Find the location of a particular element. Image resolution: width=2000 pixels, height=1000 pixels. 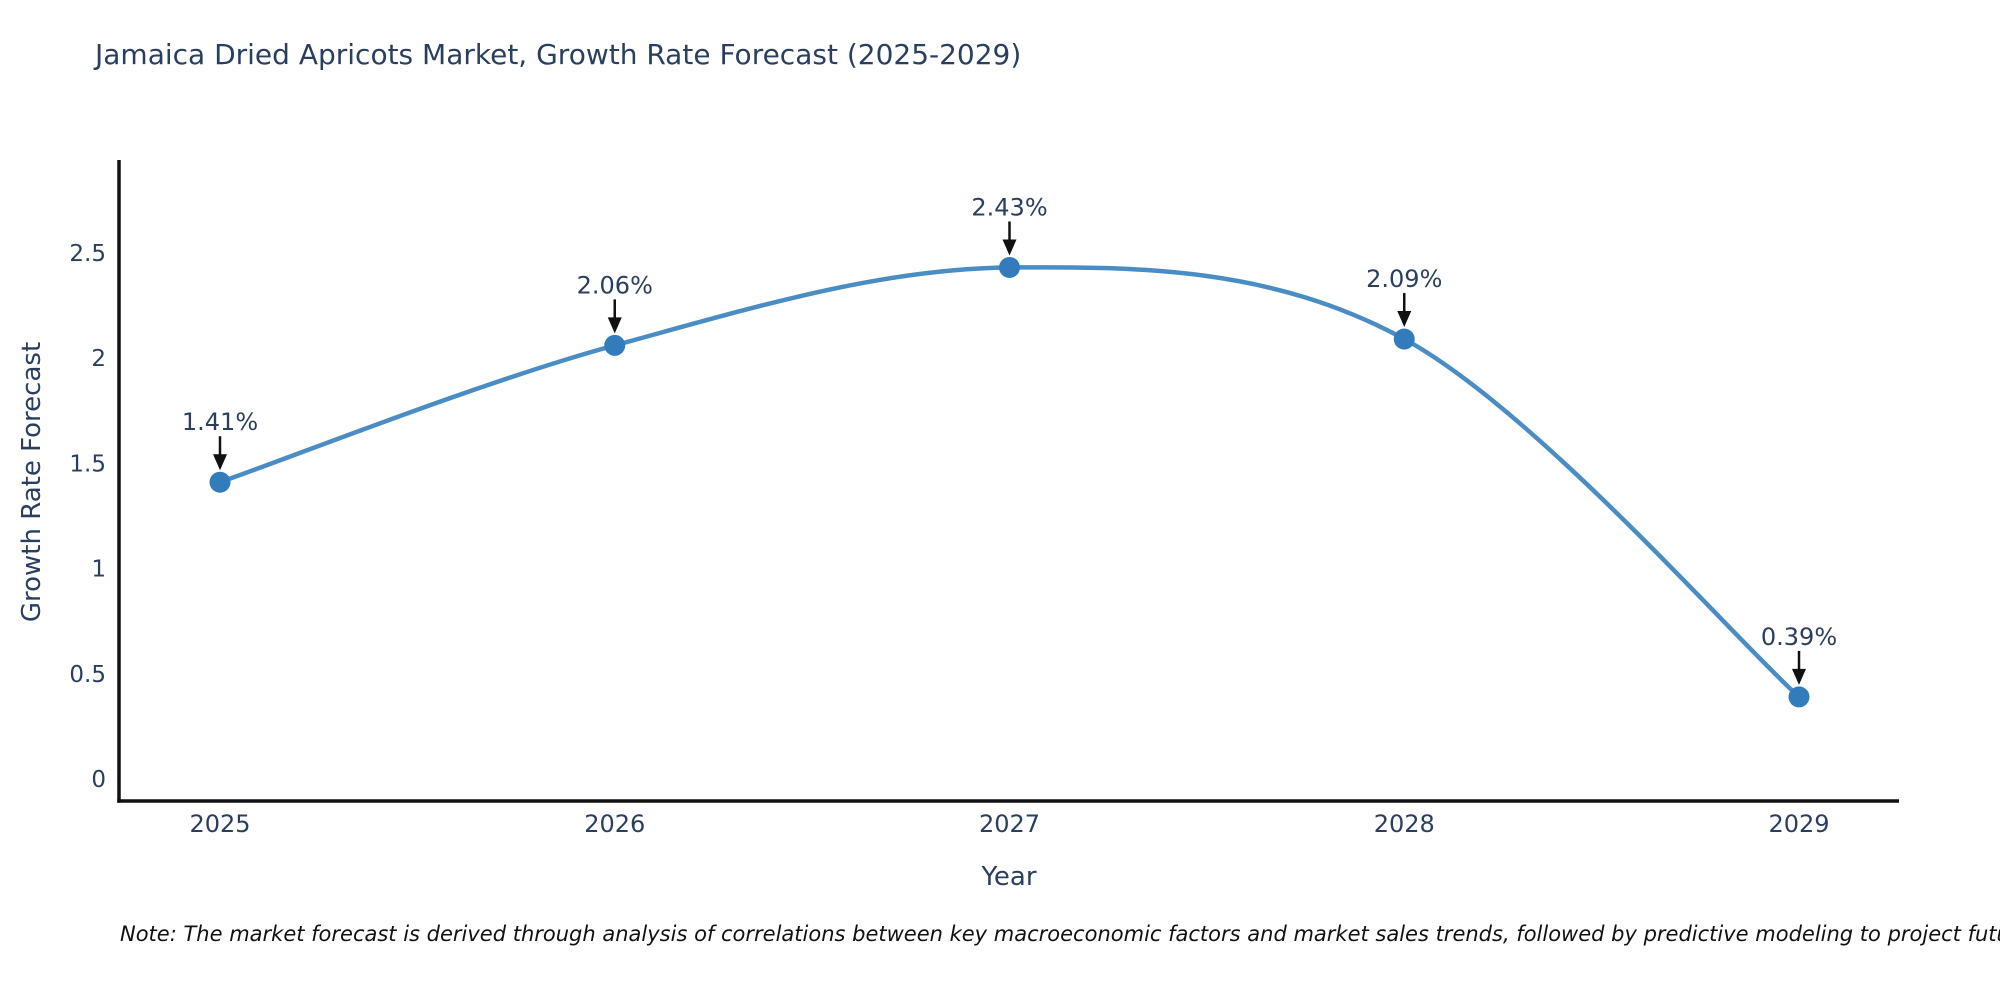

annotation-label: 1.41% is located at coordinates (220, 422).